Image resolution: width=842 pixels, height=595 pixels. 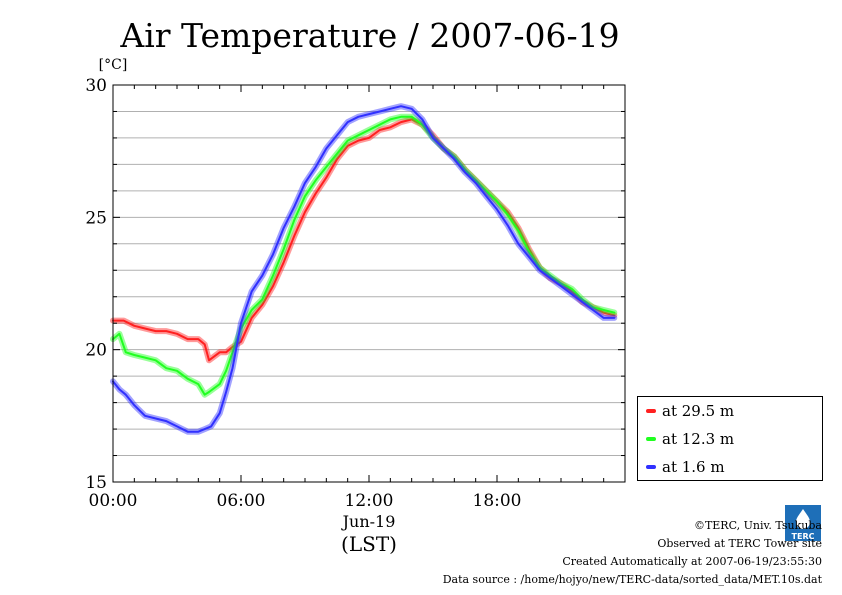 What do you see at coordinates (369, 35) in the screenshot?
I see `chart-title: Air Temperature / 2007-06-19` at bounding box center [369, 35].